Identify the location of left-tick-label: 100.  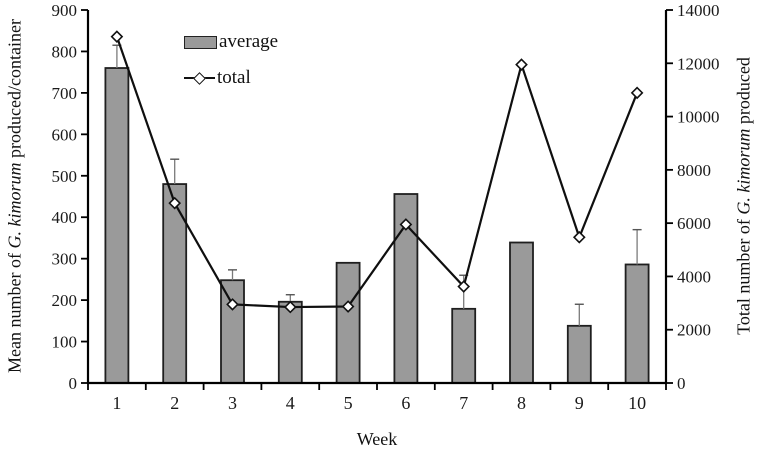
(65, 342).